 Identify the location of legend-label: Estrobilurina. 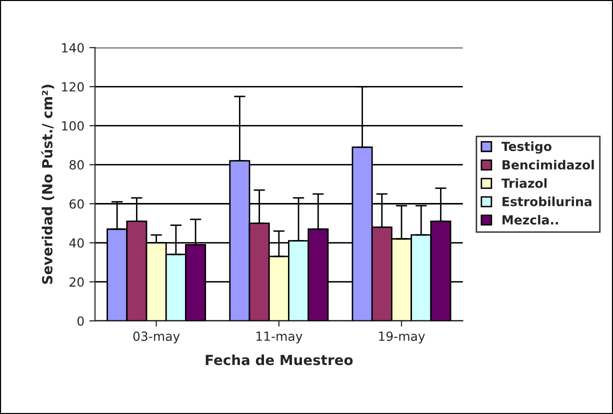
(547, 201).